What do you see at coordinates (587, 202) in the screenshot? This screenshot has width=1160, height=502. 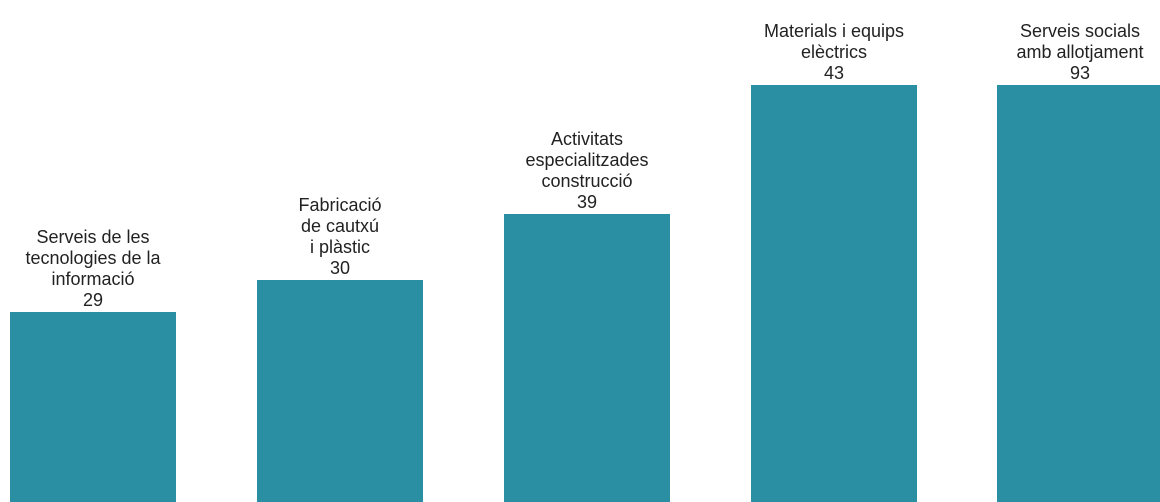 I see `value-label-3: 39` at bounding box center [587, 202].